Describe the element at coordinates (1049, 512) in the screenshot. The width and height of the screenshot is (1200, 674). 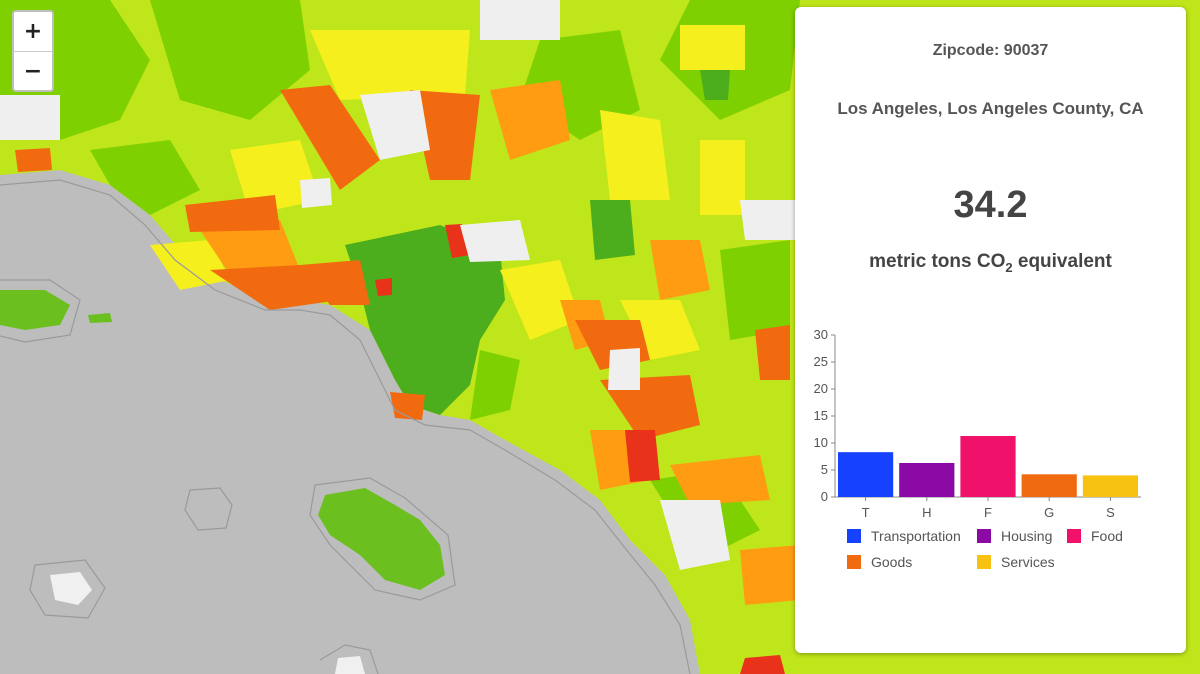
I see `x-tick-label: G` at that location.